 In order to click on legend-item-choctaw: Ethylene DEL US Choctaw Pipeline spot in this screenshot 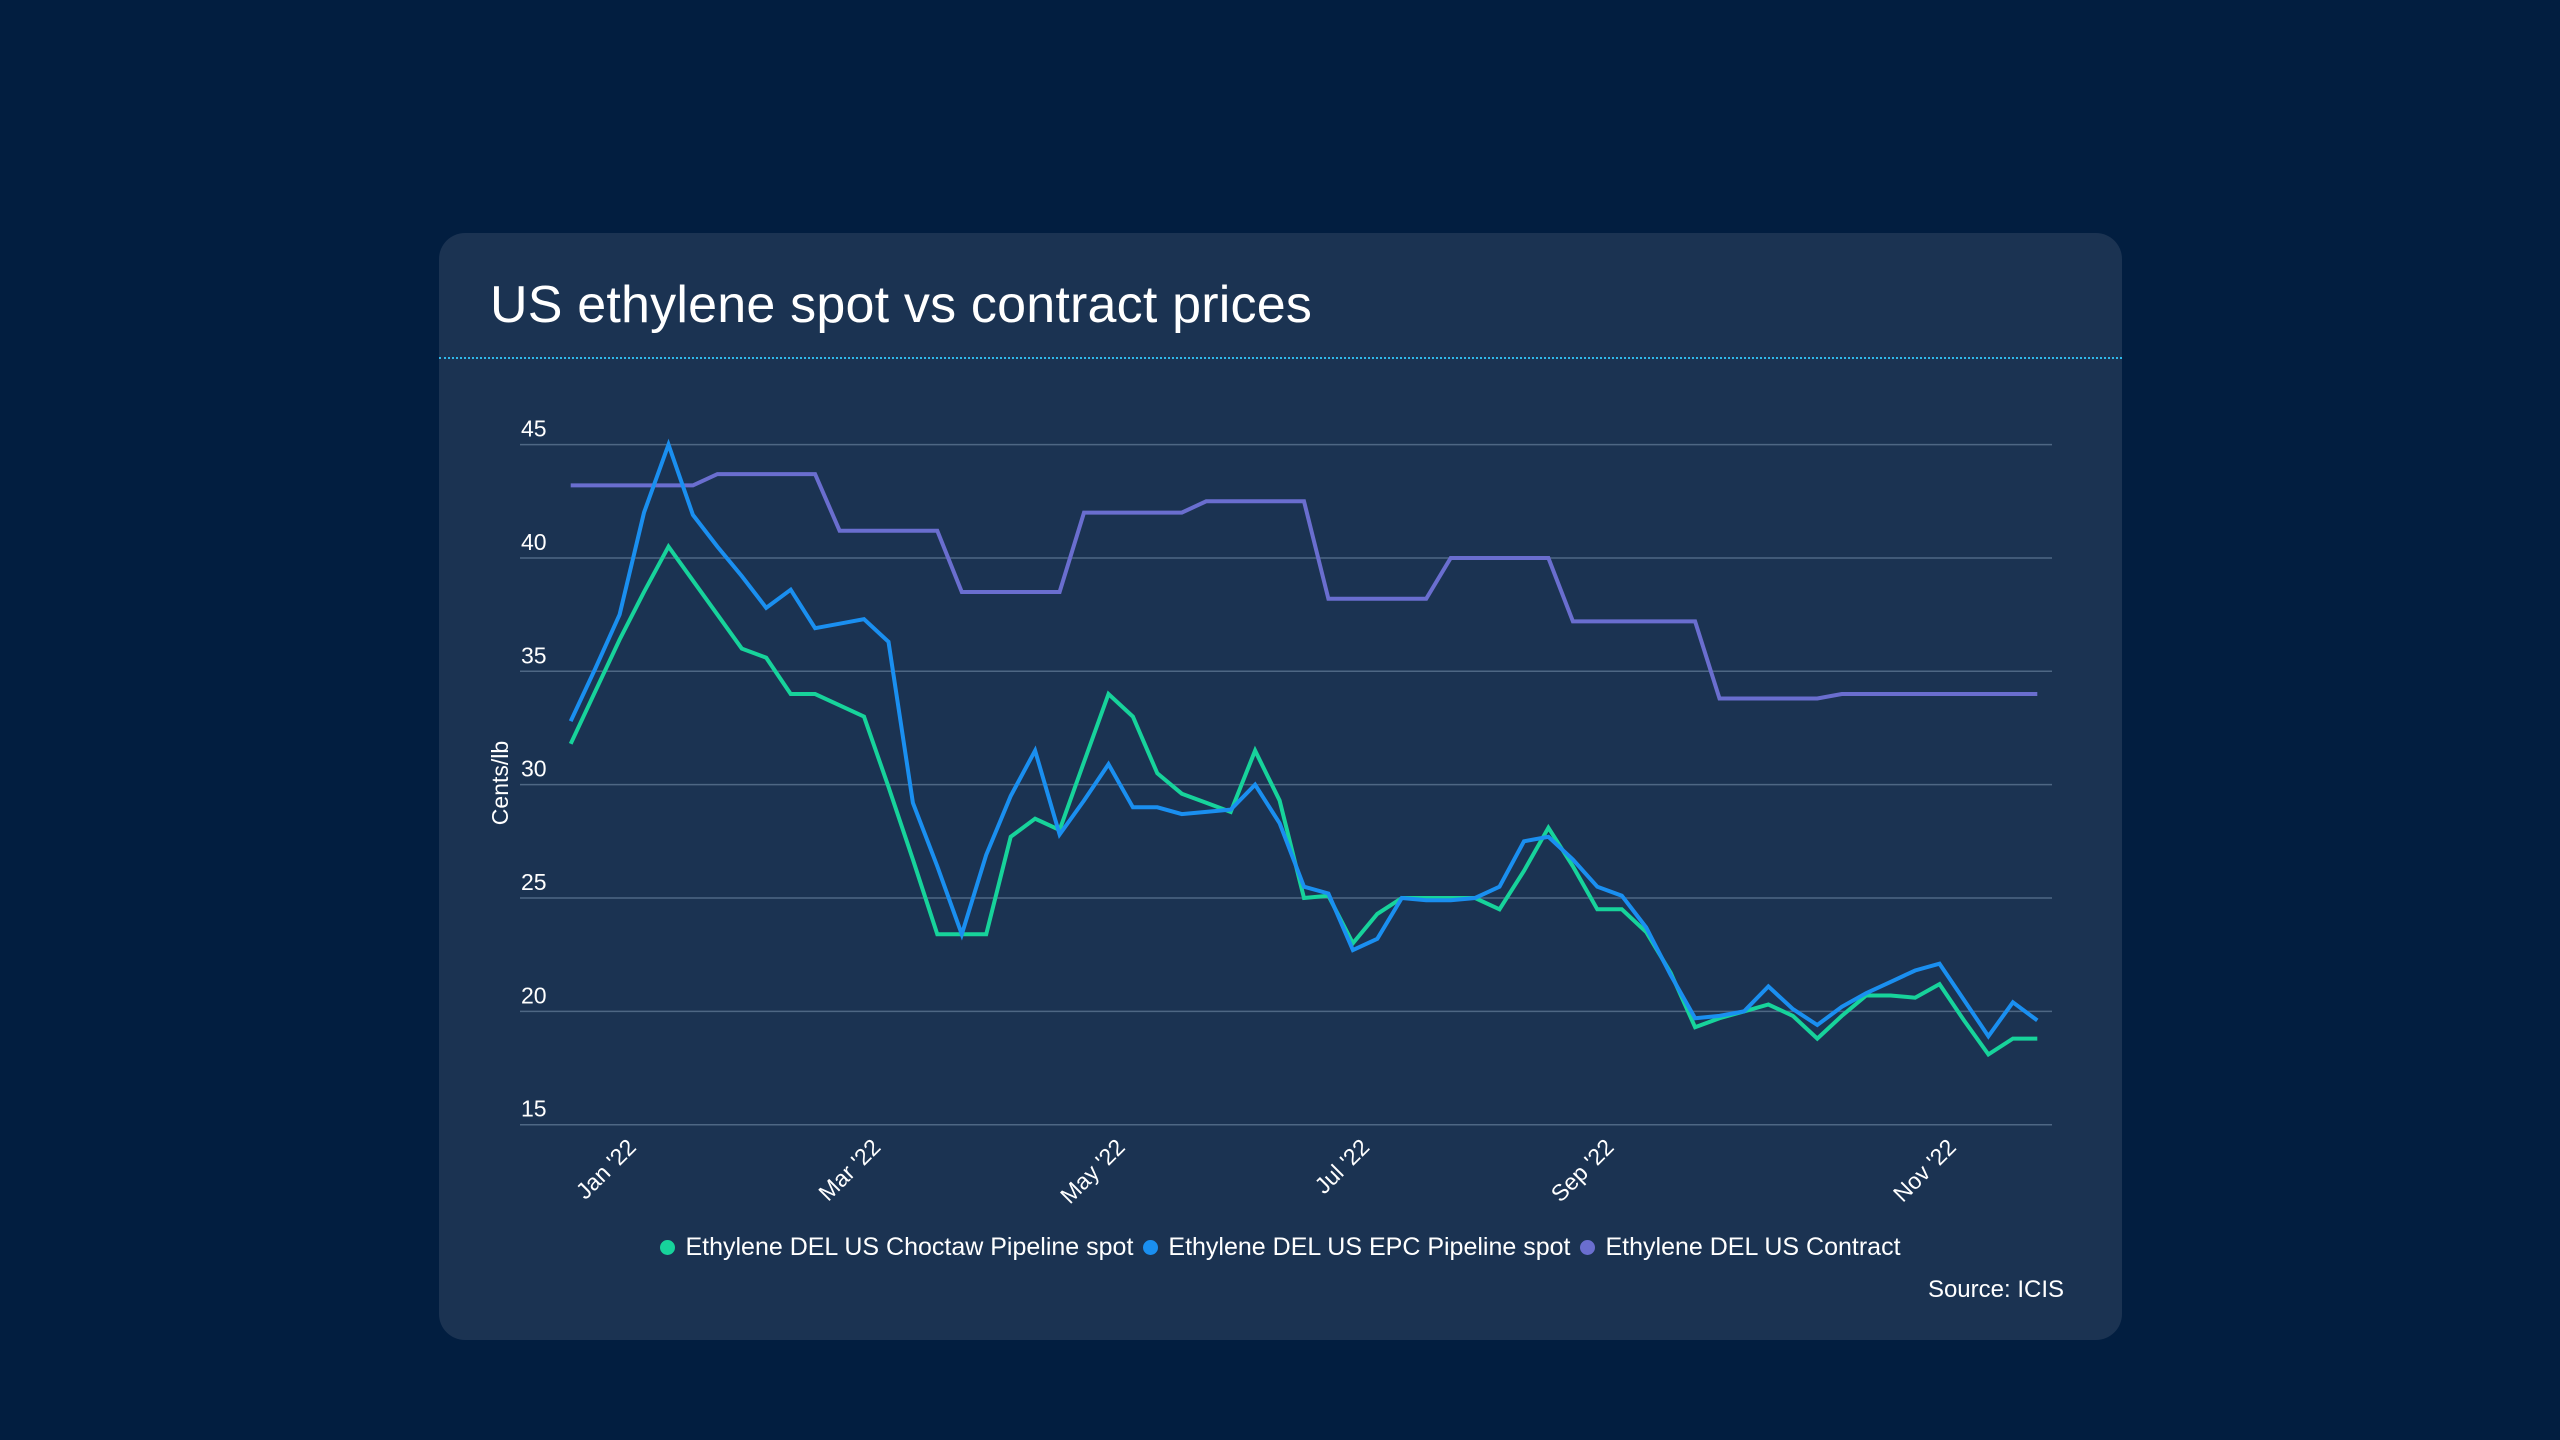, I will do `click(896, 1247)`.